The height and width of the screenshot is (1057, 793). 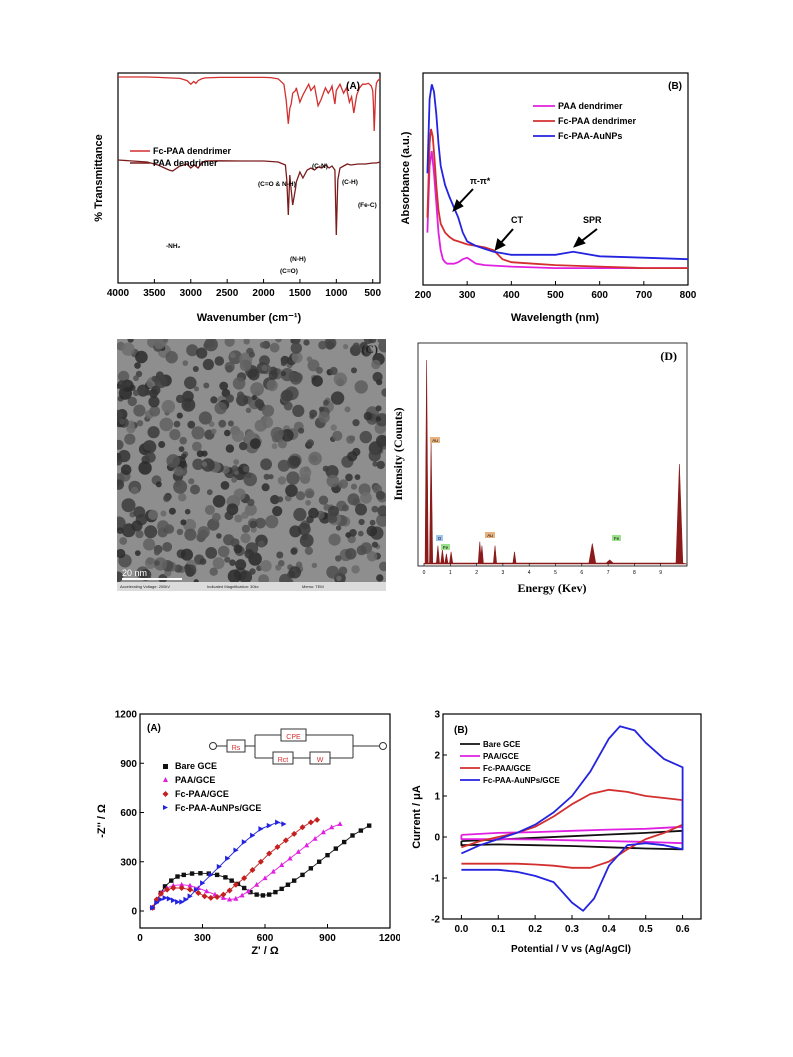 What do you see at coordinates (192, 151) in the screenshot?
I see `legend-fc-paa: Fc-PAA dendrimer` at bounding box center [192, 151].